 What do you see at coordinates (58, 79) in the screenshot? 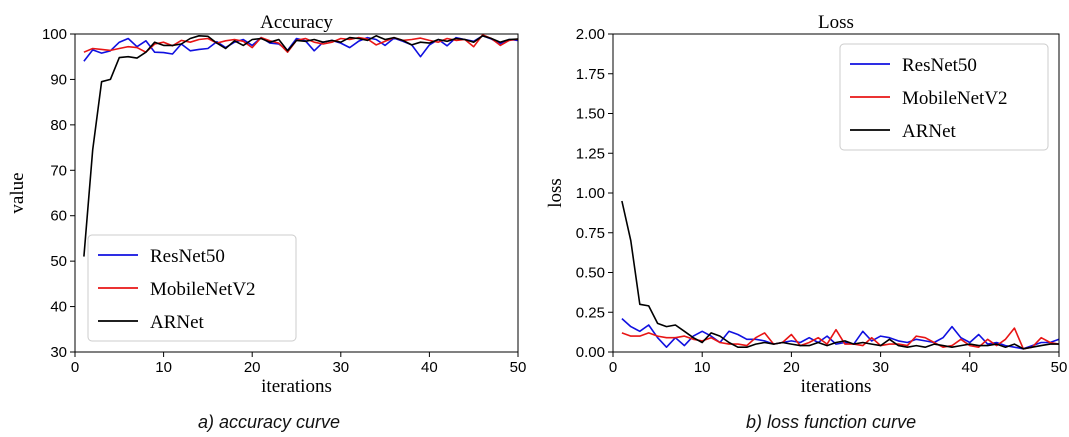
I see `y-tick-label: 90` at bounding box center [58, 79].